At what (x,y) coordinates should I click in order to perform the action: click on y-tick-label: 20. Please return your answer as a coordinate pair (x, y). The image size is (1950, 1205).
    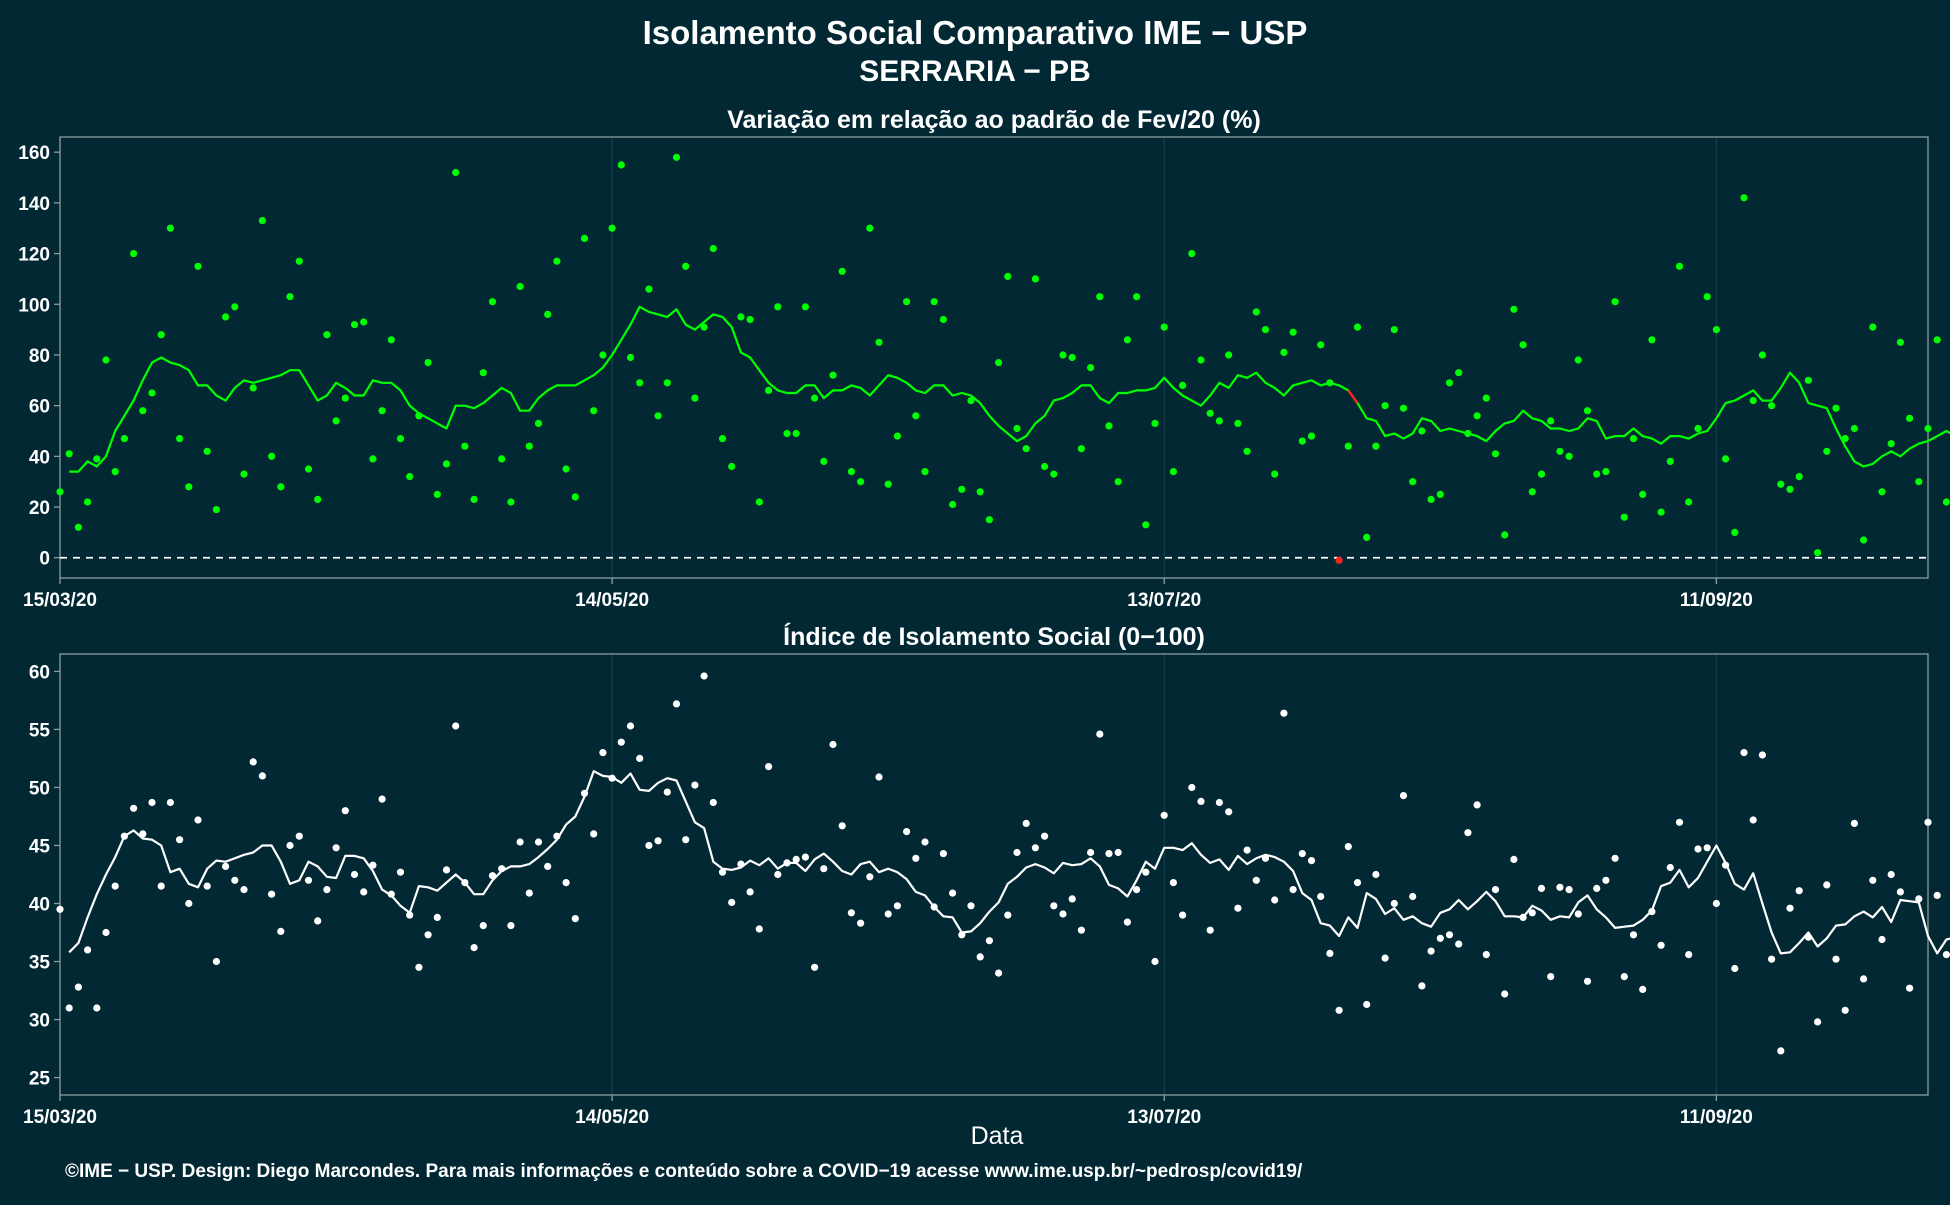
    Looking at the image, I should click on (39, 508).